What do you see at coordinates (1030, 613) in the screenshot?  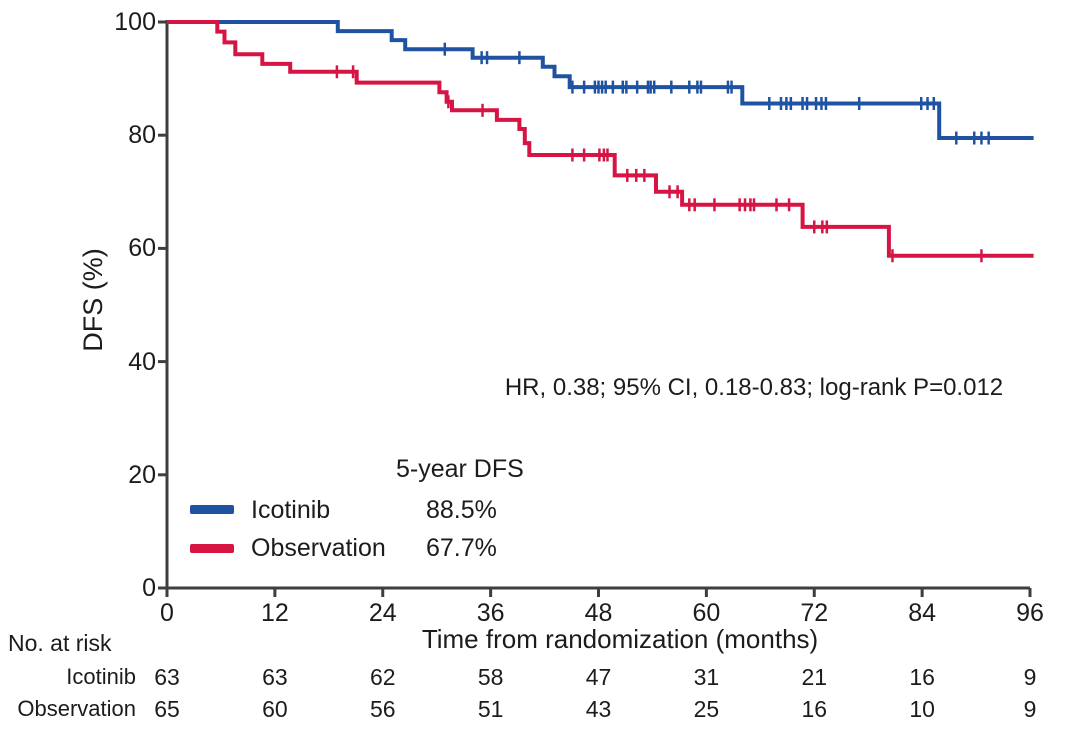 I see `x-tick-label: 96` at bounding box center [1030, 613].